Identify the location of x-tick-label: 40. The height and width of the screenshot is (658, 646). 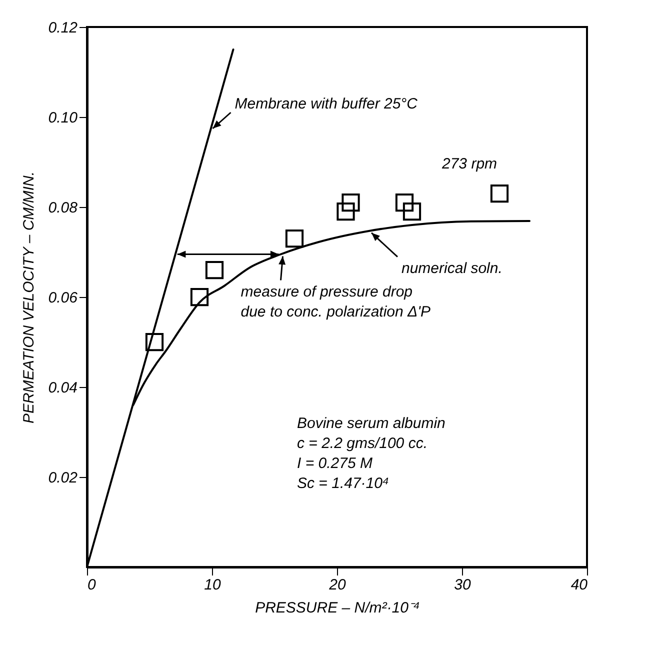
(579, 585).